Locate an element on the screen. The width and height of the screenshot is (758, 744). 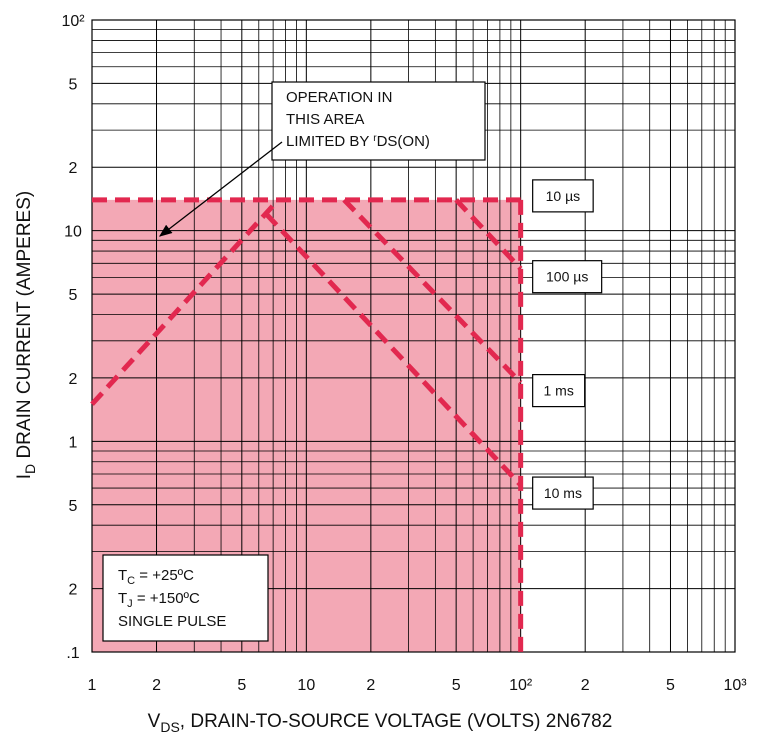
y-tick-label: 1 is located at coordinates (73, 442).